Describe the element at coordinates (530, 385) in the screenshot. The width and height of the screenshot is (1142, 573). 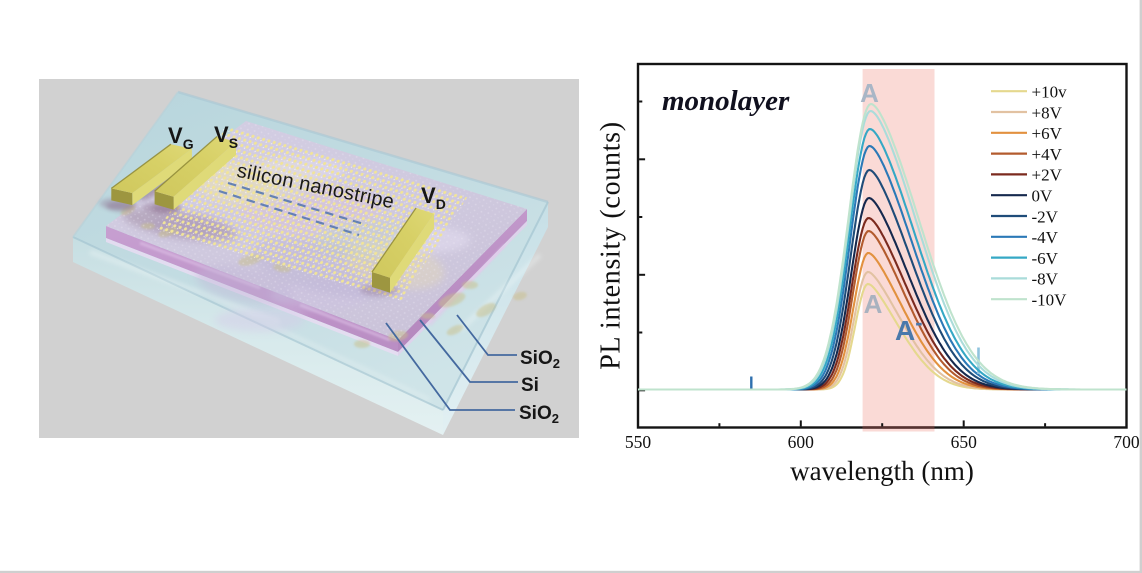
I see `svg-text: Si` at that location.